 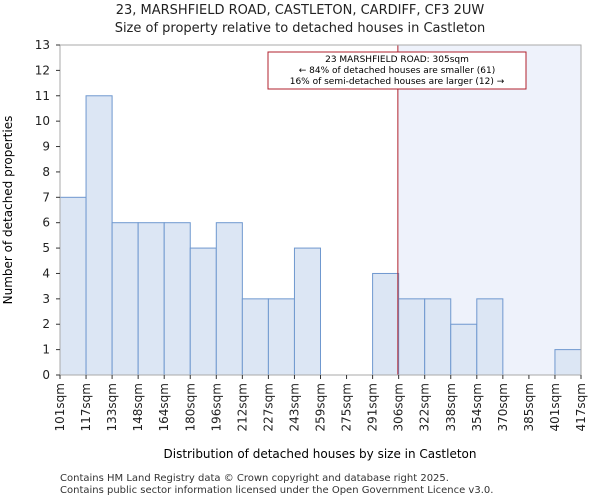 What do you see at coordinates (60, 407) in the screenshot?
I see `x-tick-label: 101sqm` at bounding box center [60, 407].